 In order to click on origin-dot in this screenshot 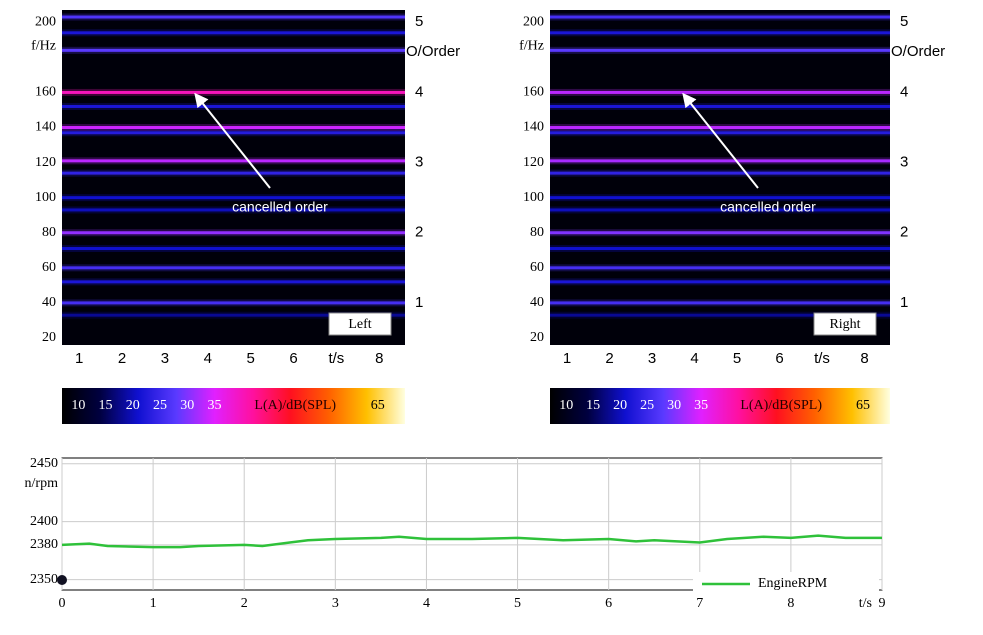, I will do `click(62, 580)`.